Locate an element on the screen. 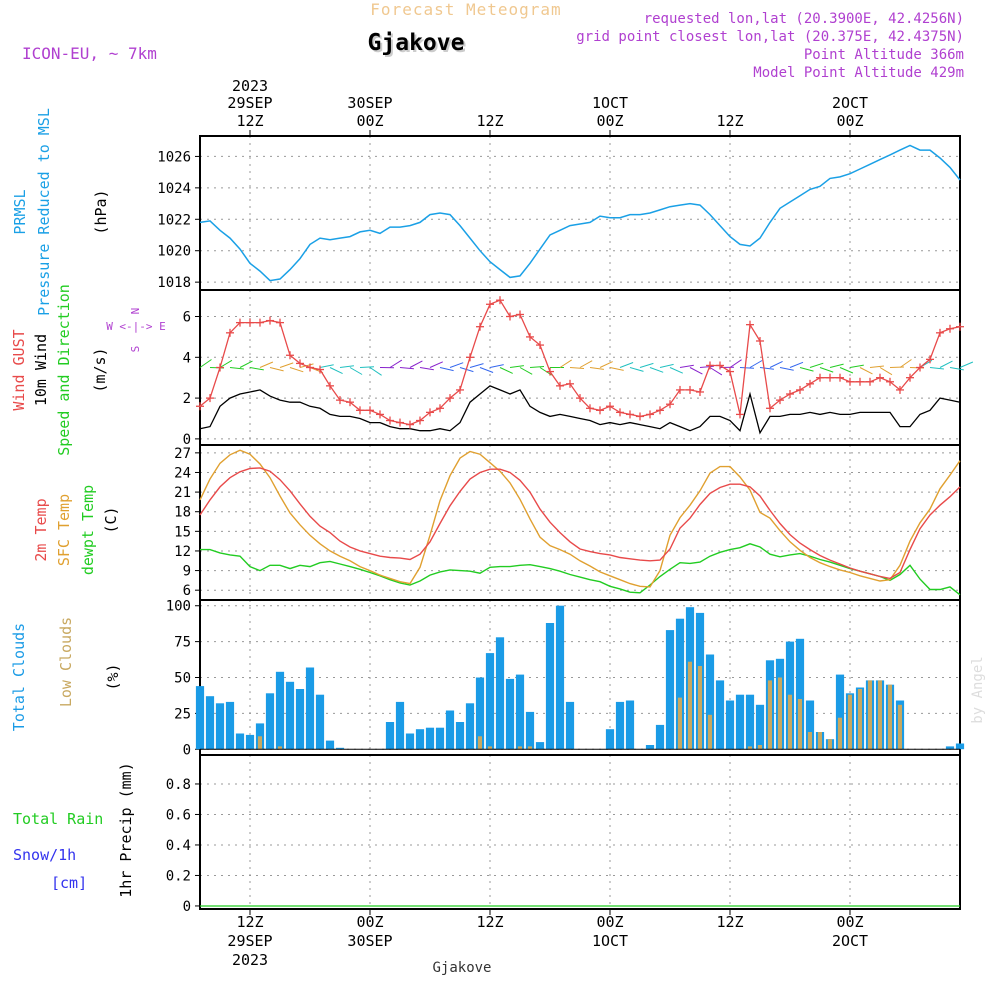 The width and height of the screenshot is (1000, 1000). low-clouds-label: Low Clouds is located at coordinates (66, 662).